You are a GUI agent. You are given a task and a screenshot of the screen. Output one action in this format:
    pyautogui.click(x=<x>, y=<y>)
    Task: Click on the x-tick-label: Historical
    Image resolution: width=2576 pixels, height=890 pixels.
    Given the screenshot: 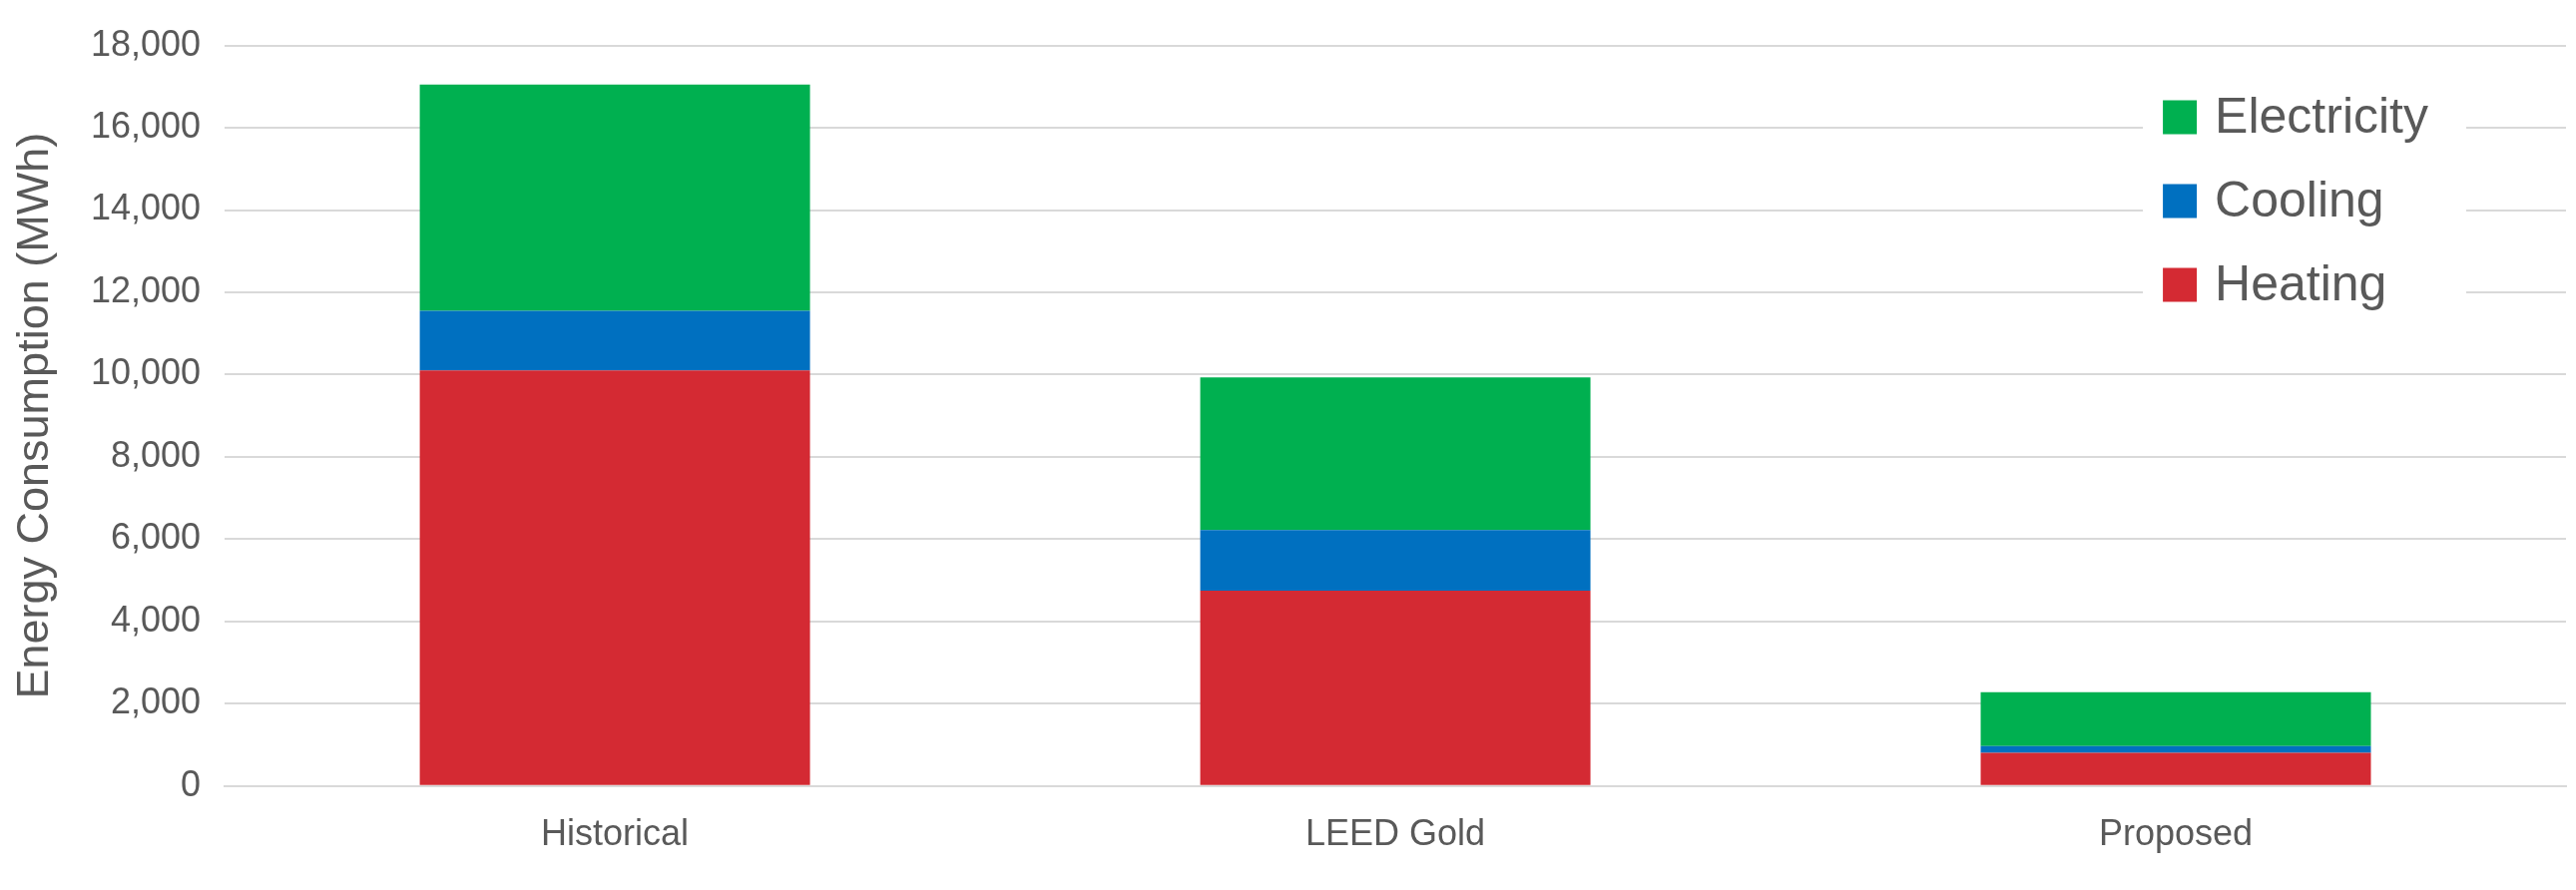 What is the action you would take?
    pyautogui.click(x=616, y=833)
    